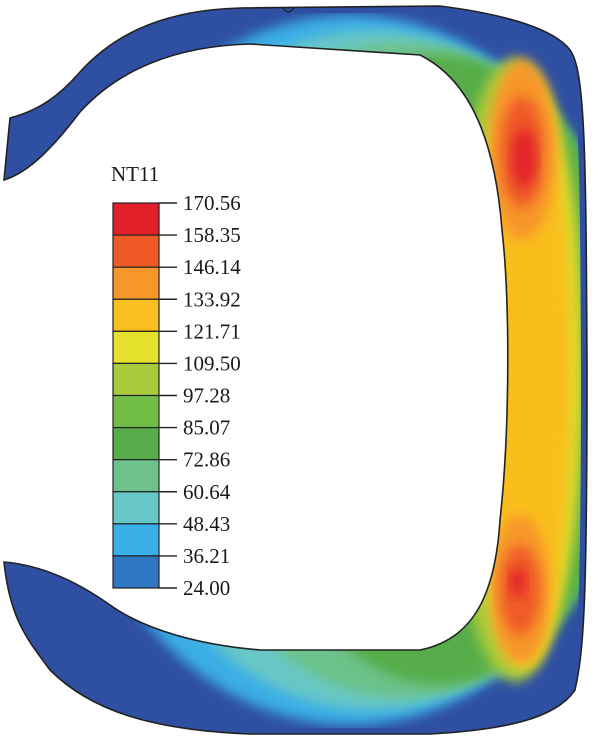 Image resolution: width=600 pixels, height=737 pixels. Describe the element at coordinates (135, 174) in the screenshot. I see `legend-title: NT11` at that location.